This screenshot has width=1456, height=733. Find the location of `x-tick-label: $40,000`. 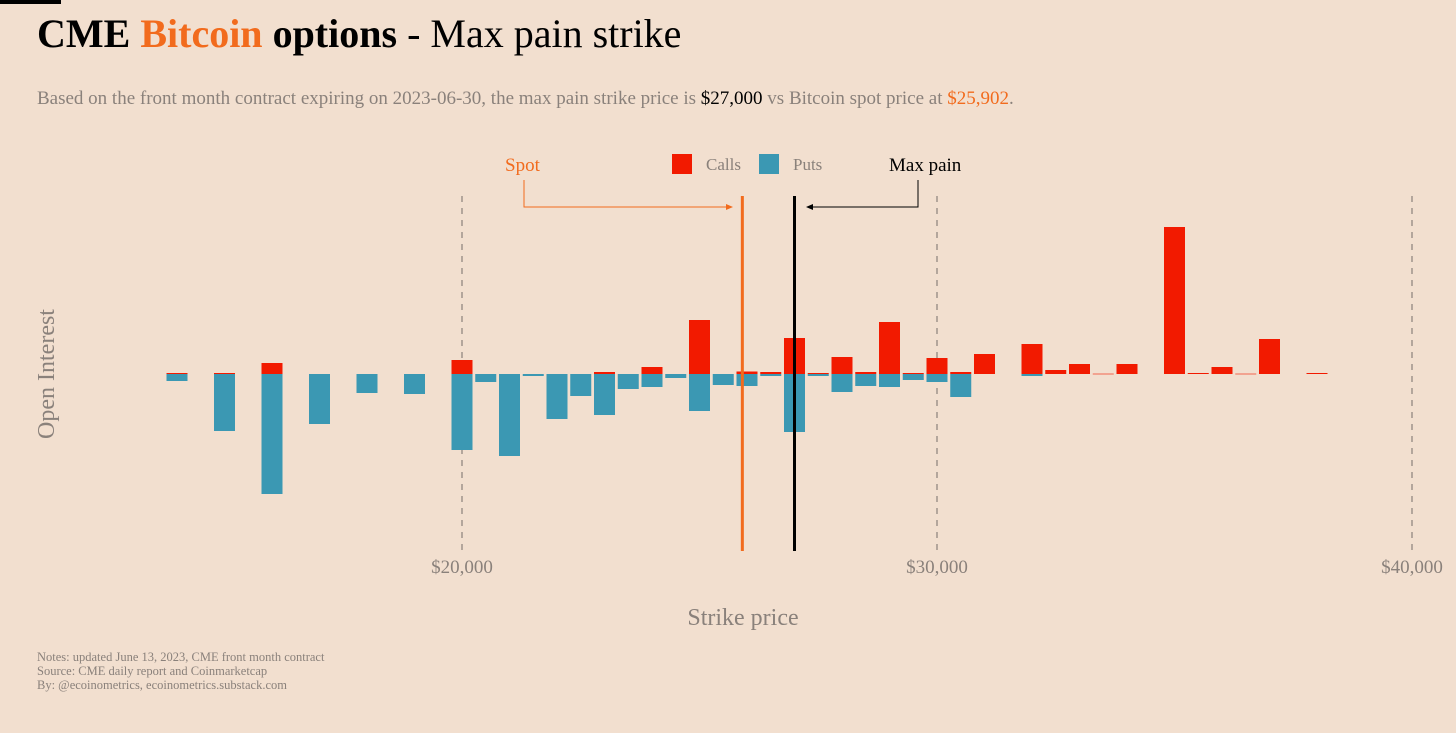

x-tick-label: $40,000 is located at coordinates (1412, 567).